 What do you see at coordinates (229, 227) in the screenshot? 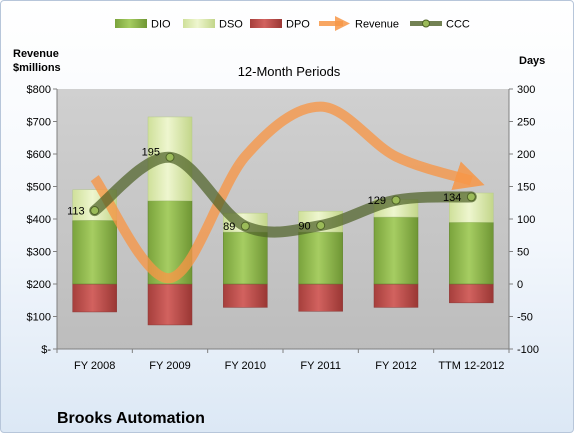
I see `ccc-data-label: 89` at bounding box center [229, 227].